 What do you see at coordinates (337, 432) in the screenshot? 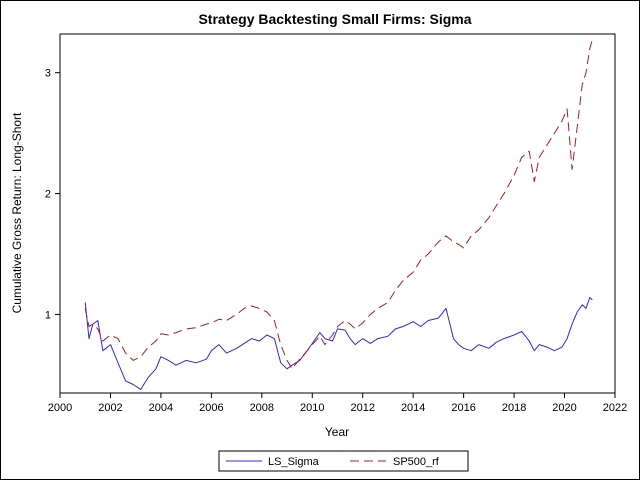
I see `x-axis-label: Year` at bounding box center [337, 432].